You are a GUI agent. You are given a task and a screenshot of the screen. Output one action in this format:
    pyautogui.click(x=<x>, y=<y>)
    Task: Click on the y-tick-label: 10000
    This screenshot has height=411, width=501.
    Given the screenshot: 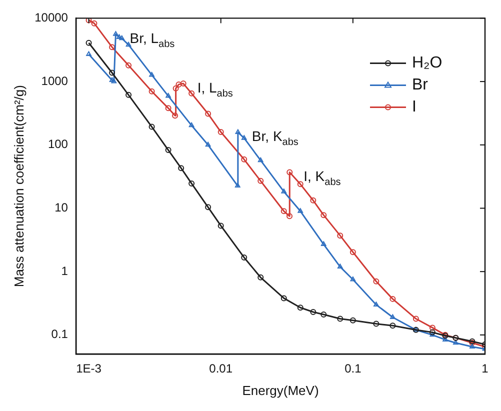 What is the action you would take?
    pyautogui.click(x=51, y=17)
    